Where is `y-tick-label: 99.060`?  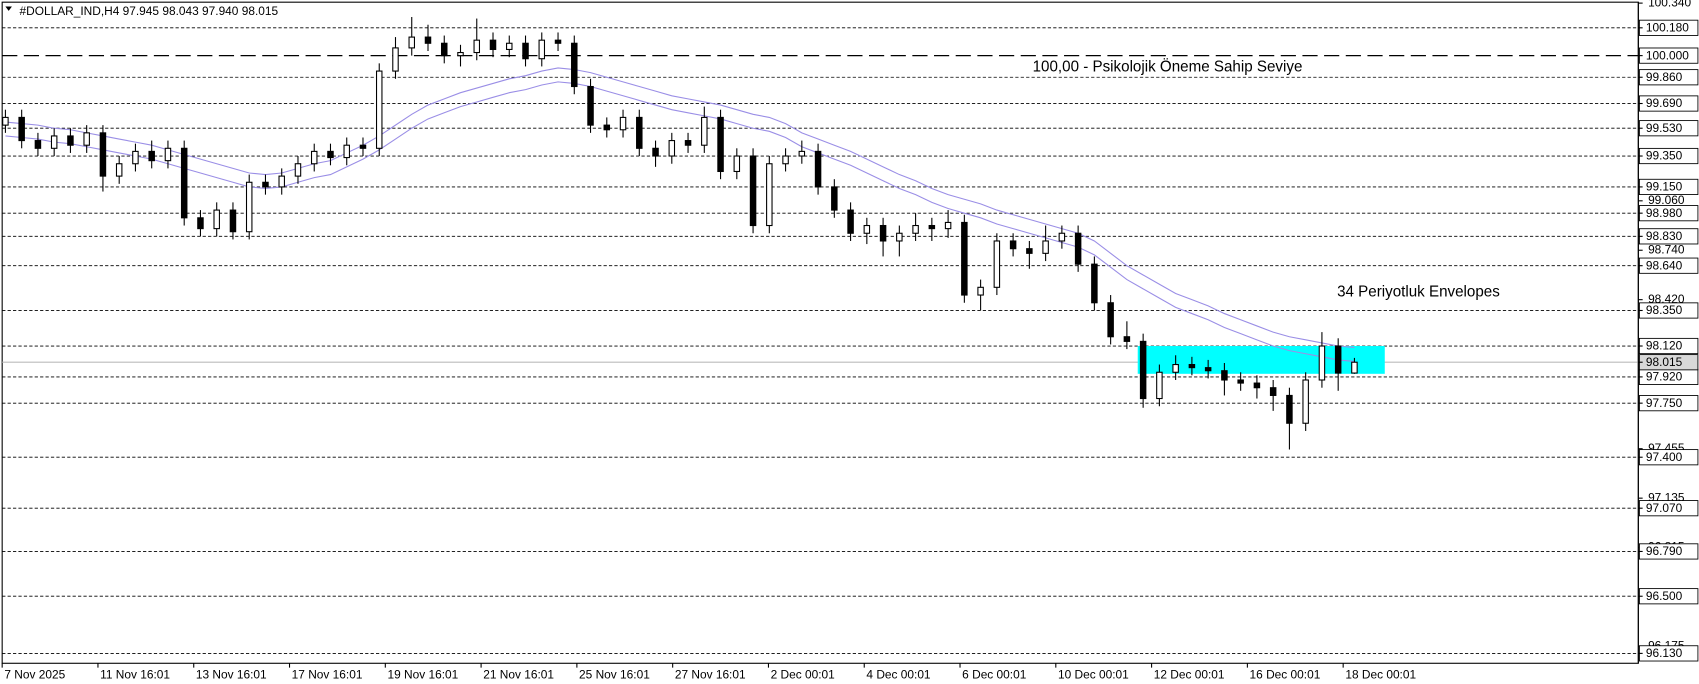 y-tick-label: 99.060 is located at coordinates (1666, 200).